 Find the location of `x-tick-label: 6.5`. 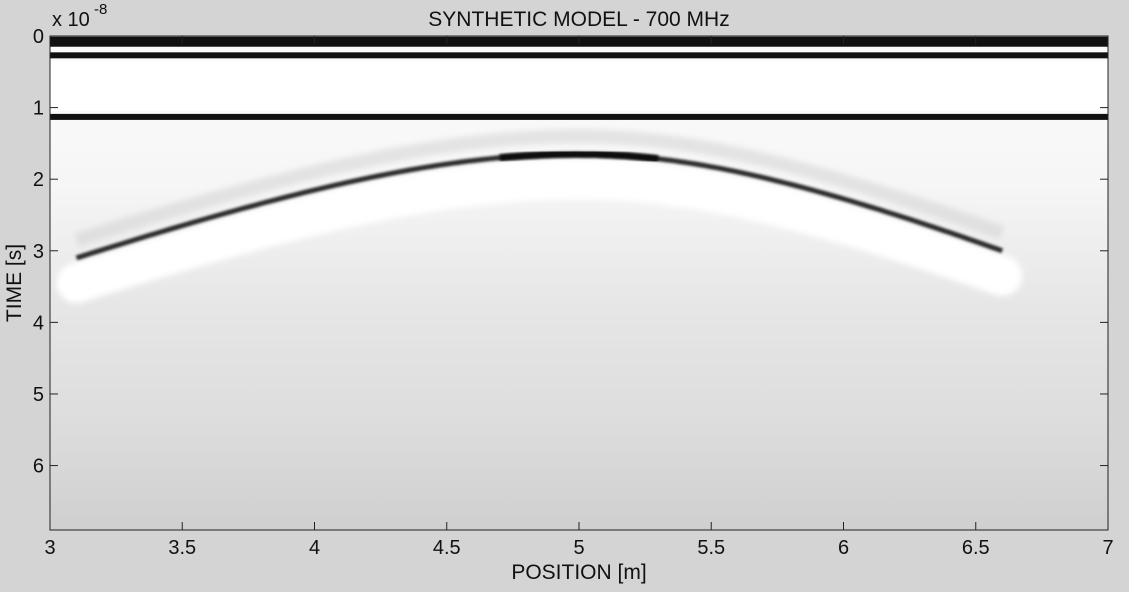

x-tick-label: 6.5 is located at coordinates (976, 548).